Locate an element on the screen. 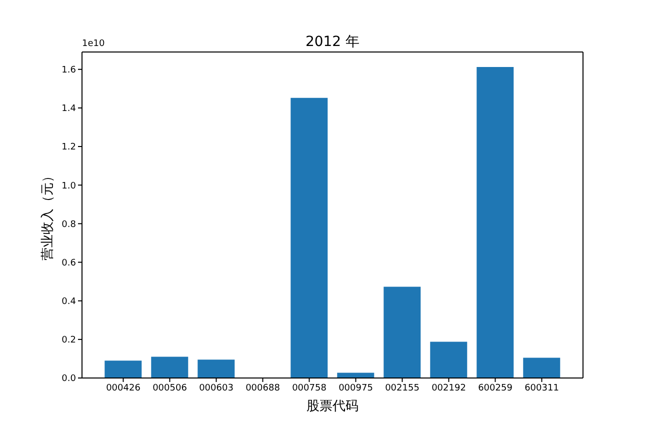 Image resolution: width=648 pixels, height=432 pixels. y-tick-label: 0.6 is located at coordinates (69, 263).